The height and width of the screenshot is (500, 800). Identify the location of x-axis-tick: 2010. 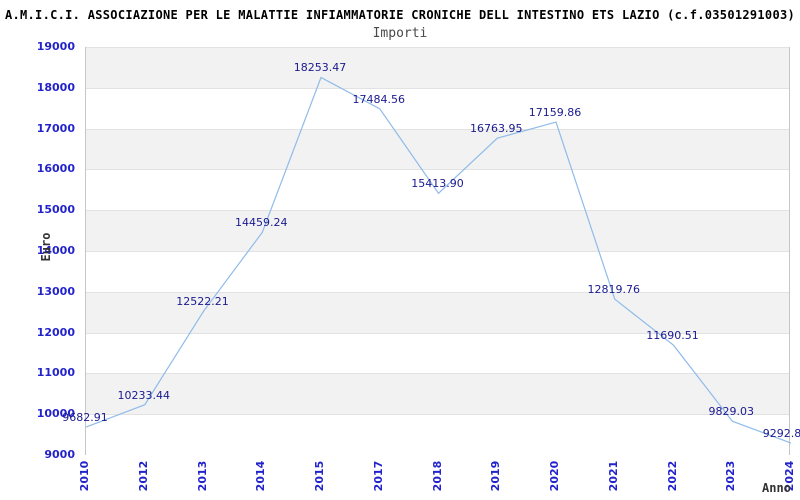
(84, 476).